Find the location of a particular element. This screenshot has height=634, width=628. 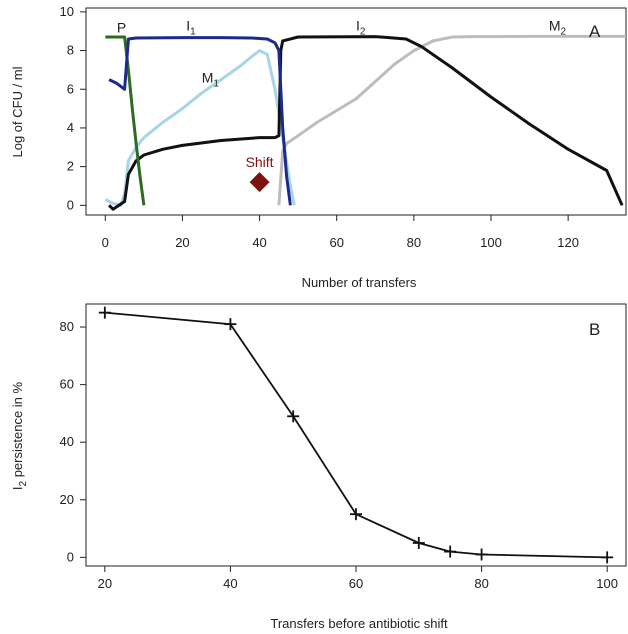

series-label-m1: M1 is located at coordinates (211, 80).